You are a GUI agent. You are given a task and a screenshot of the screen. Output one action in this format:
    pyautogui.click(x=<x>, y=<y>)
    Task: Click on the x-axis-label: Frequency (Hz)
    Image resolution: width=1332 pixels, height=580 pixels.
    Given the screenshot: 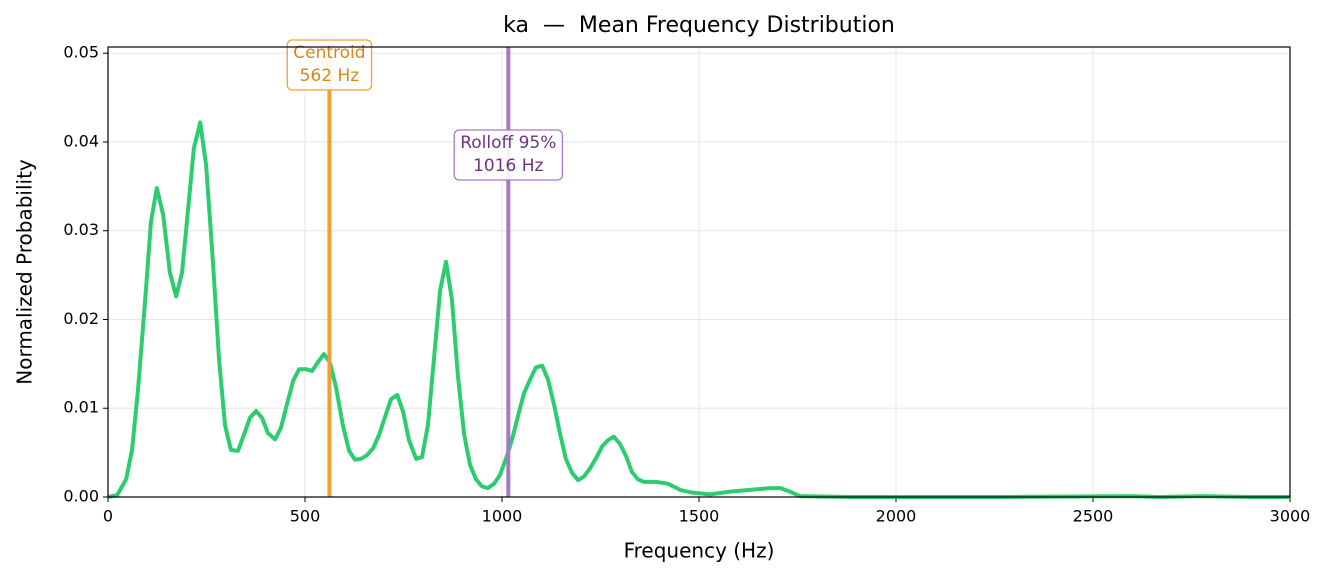 What is the action you would take?
    pyautogui.click(x=699, y=551)
    